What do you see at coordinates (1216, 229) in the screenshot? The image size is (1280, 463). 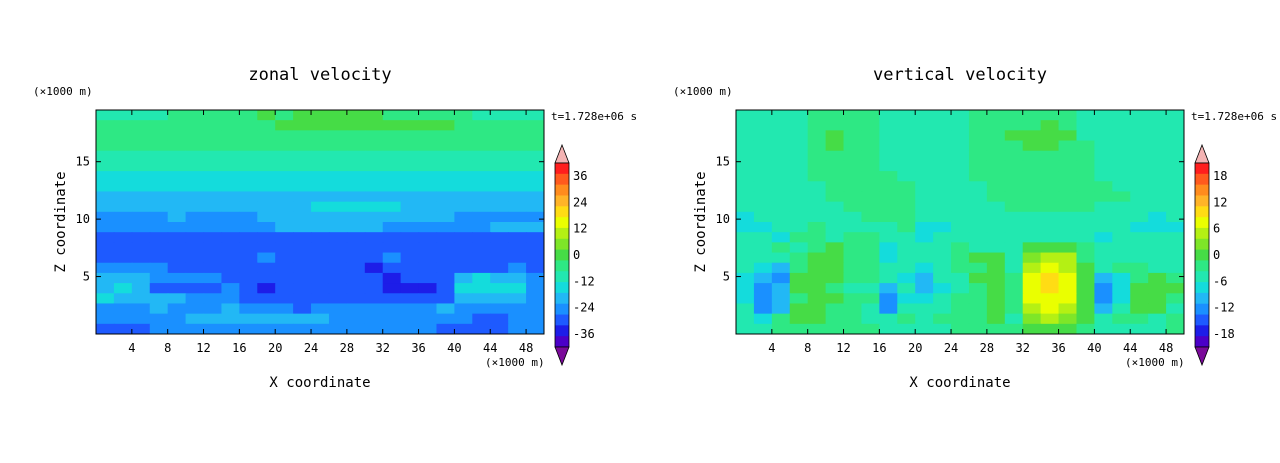 I see `colorbar-tick-label: 6` at bounding box center [1216, 229].